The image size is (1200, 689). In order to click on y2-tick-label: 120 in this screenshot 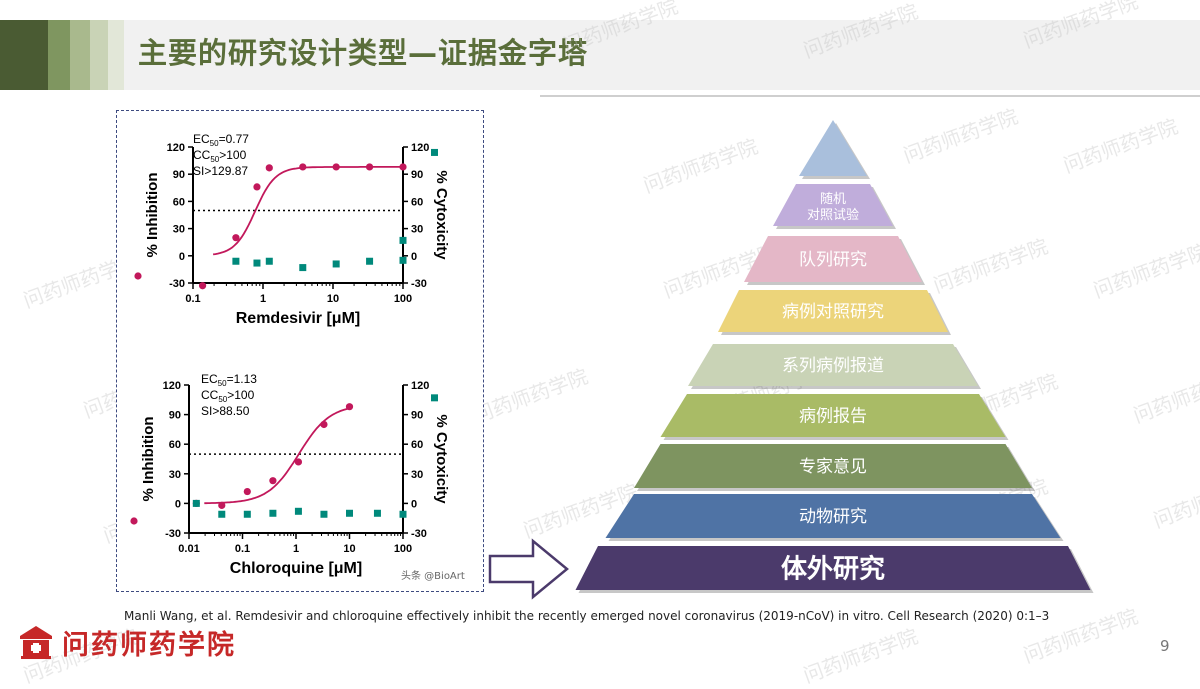, I will do `click(420, 386)`.